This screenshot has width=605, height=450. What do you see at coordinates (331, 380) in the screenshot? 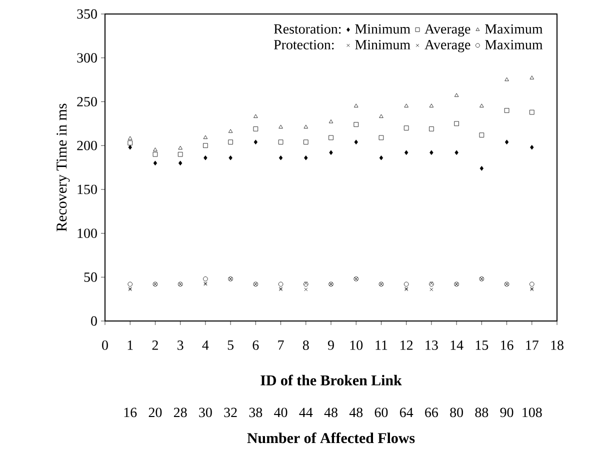
I see `x-axis-title: ID of the Broken Link` at bounding box center [331, 380].